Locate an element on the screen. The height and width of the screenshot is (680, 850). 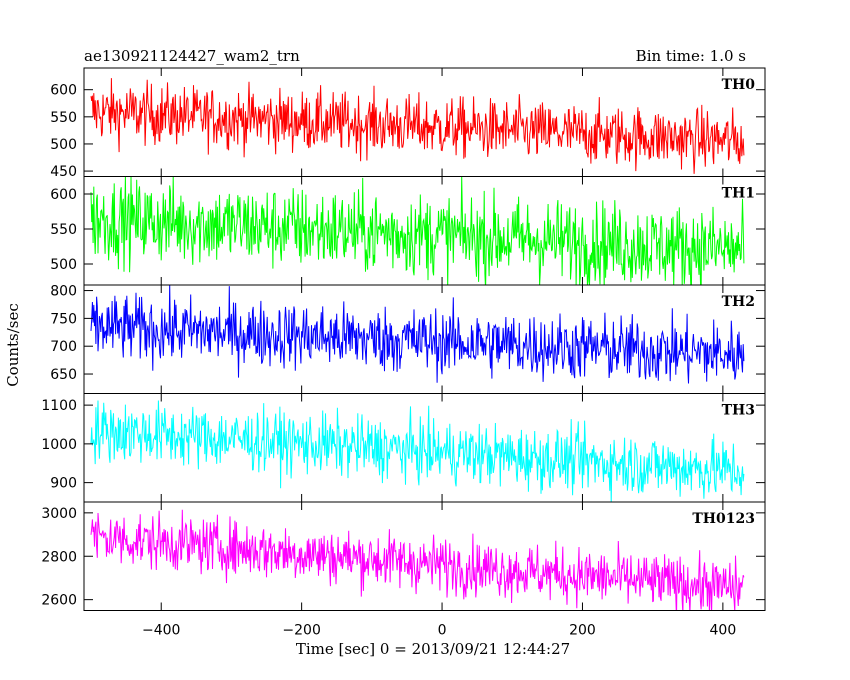
y-tick-label: 900 is located at coordinates (63, 484).